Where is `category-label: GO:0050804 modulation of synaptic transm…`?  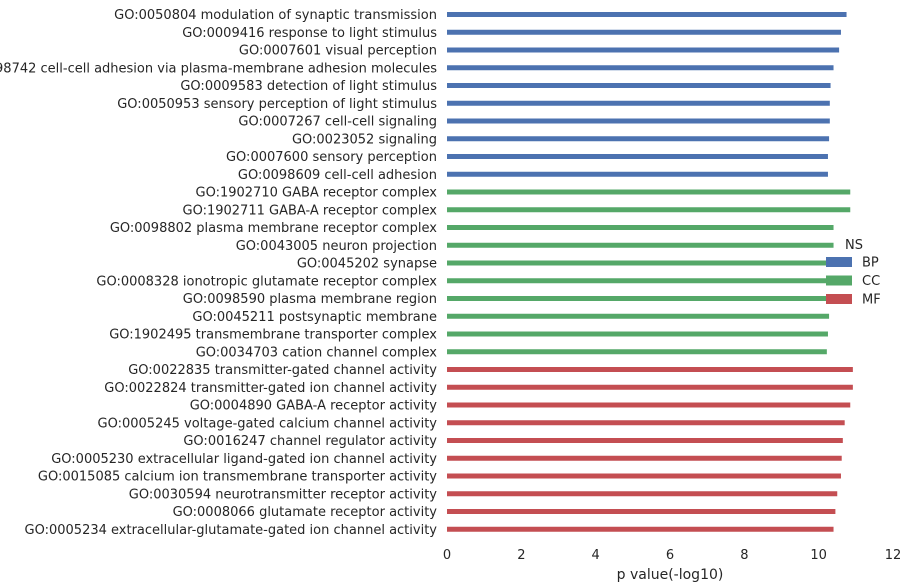
category-label: GO:0050804 modulation of synaptic transm… is located at coordinates (275, 15).